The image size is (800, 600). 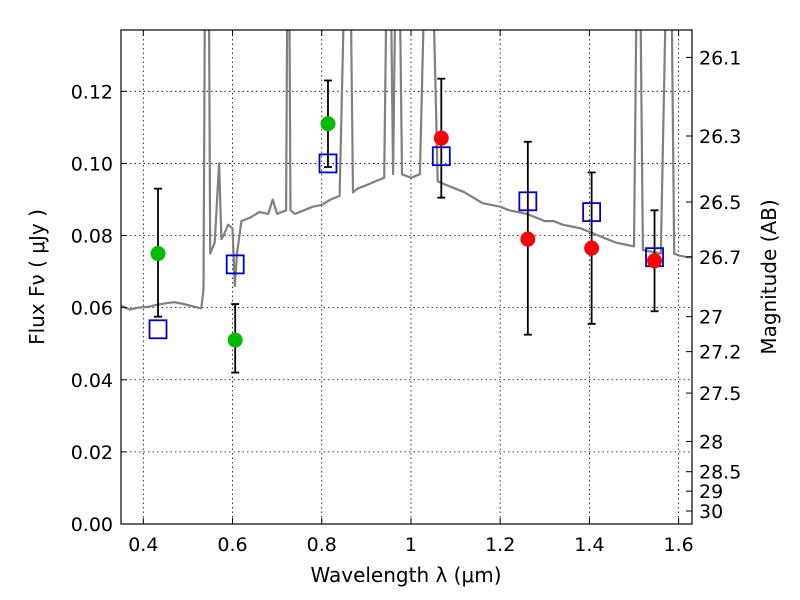 What do you see at coordinates (720, 473) in the screenshot?
I see `y2-tick-label: 28.5` at bounding box center [720, 473].